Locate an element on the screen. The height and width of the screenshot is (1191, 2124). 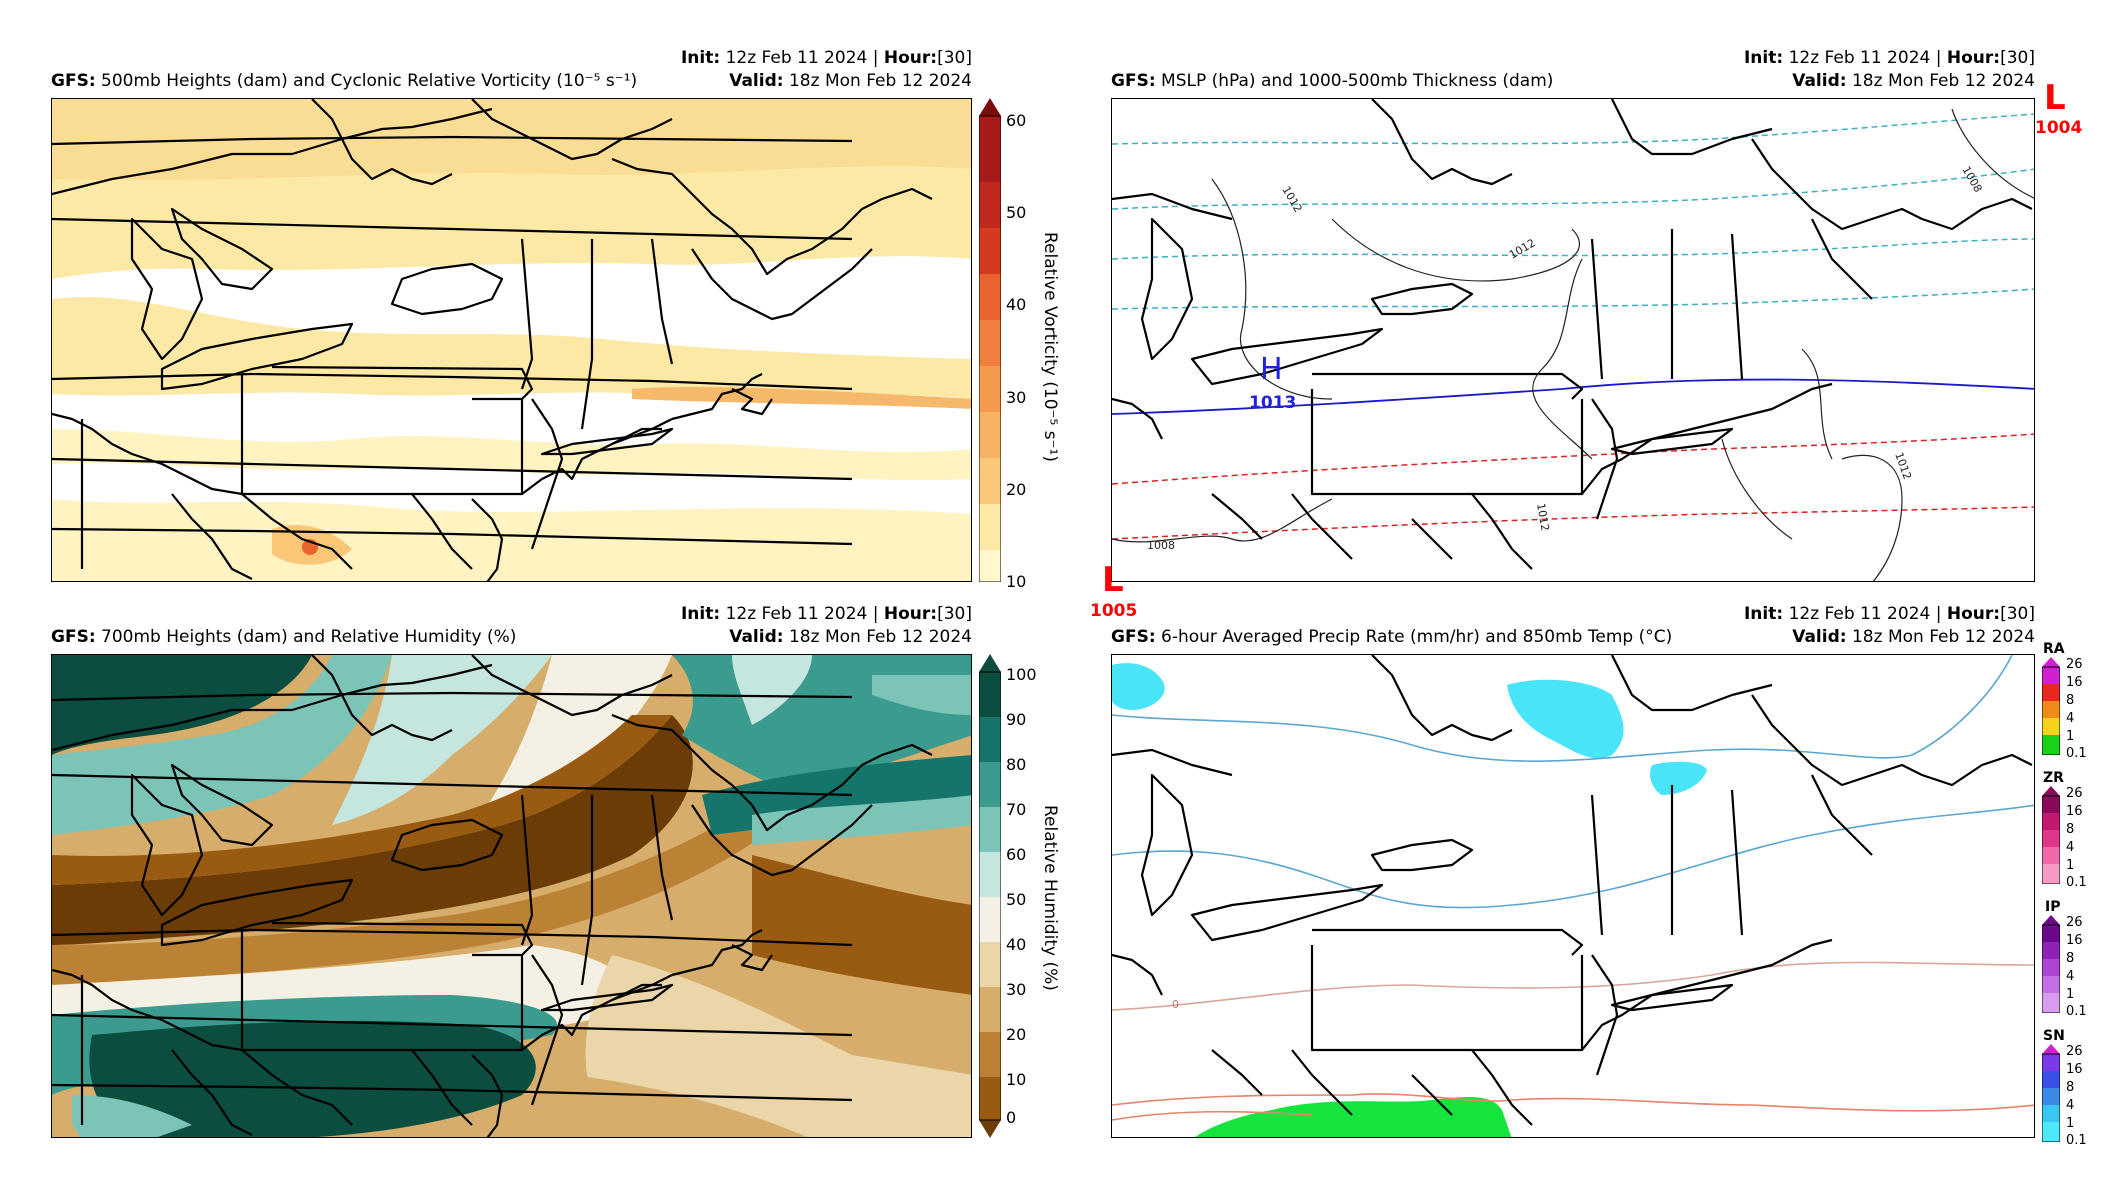
precip-valid-line: Valid: 18z Mon Feb 12 2024 is located at coordinates (1913, 637).